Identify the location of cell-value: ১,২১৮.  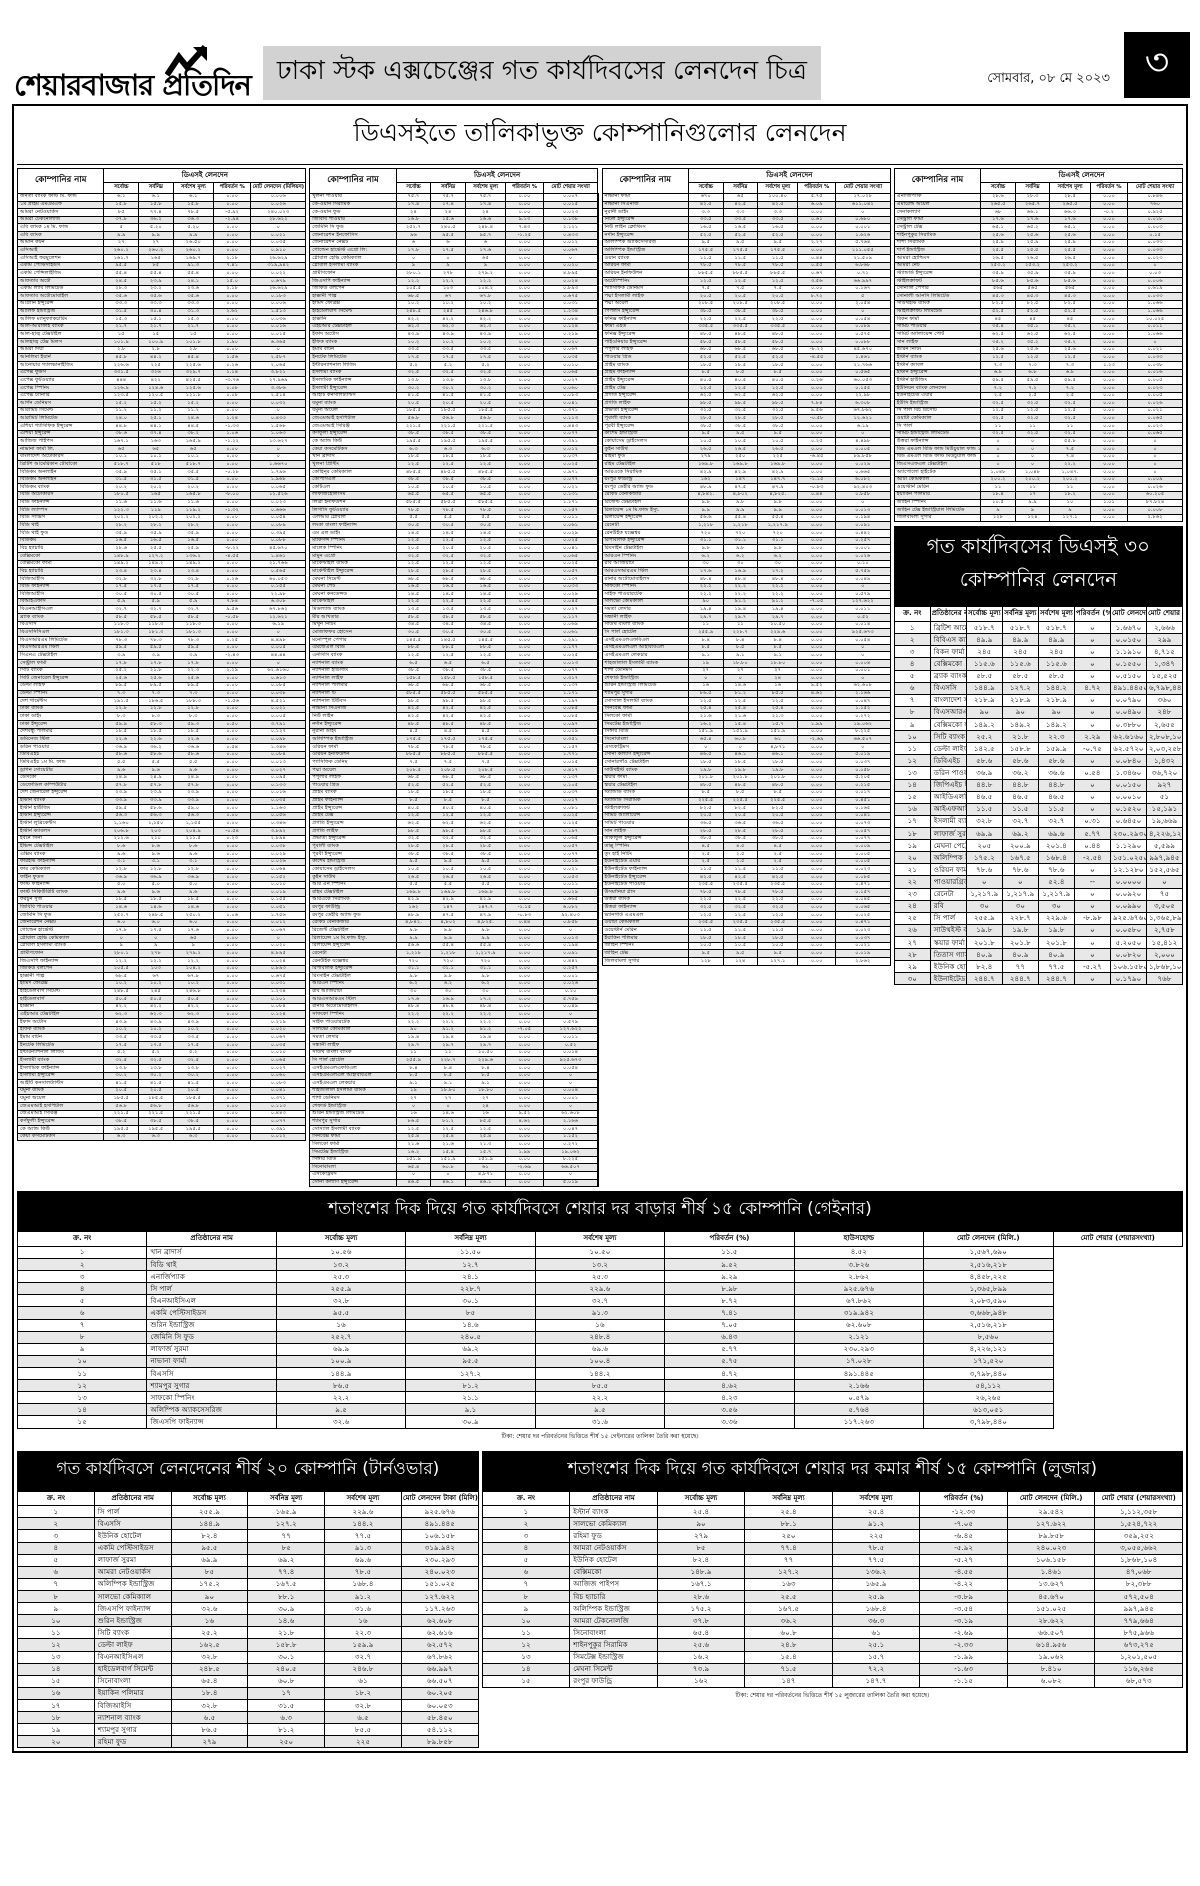
(740, 526).